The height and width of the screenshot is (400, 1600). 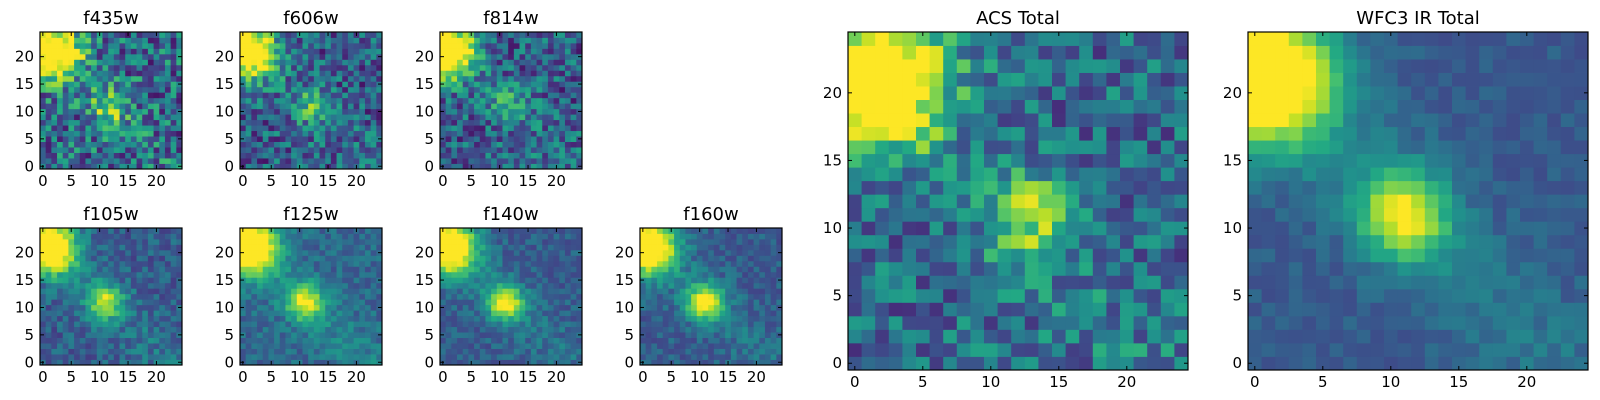 I want to click on y-tick-label: 20, so click(x=424, y=253).